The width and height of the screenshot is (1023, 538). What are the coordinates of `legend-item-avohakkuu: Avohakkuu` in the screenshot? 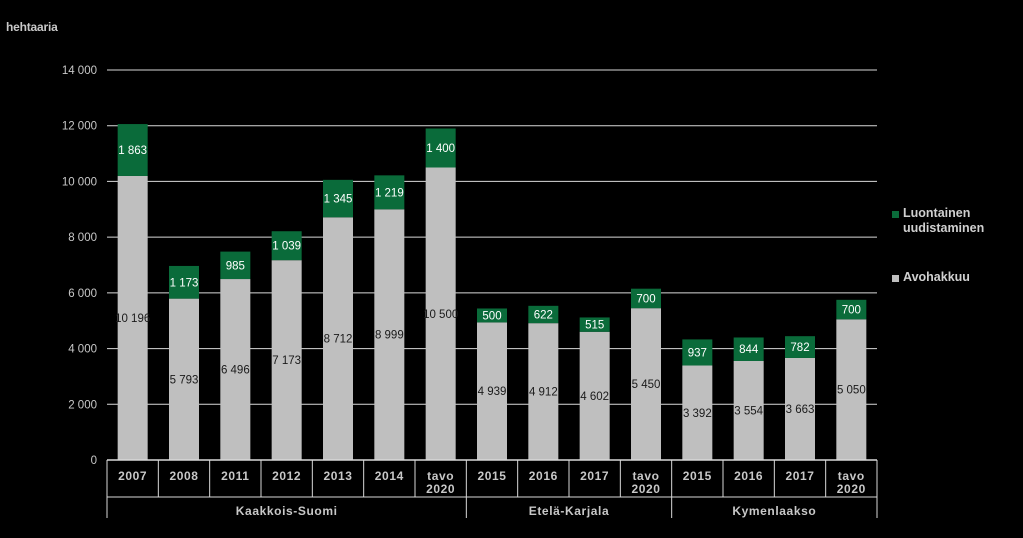 It's located at (954, 277).